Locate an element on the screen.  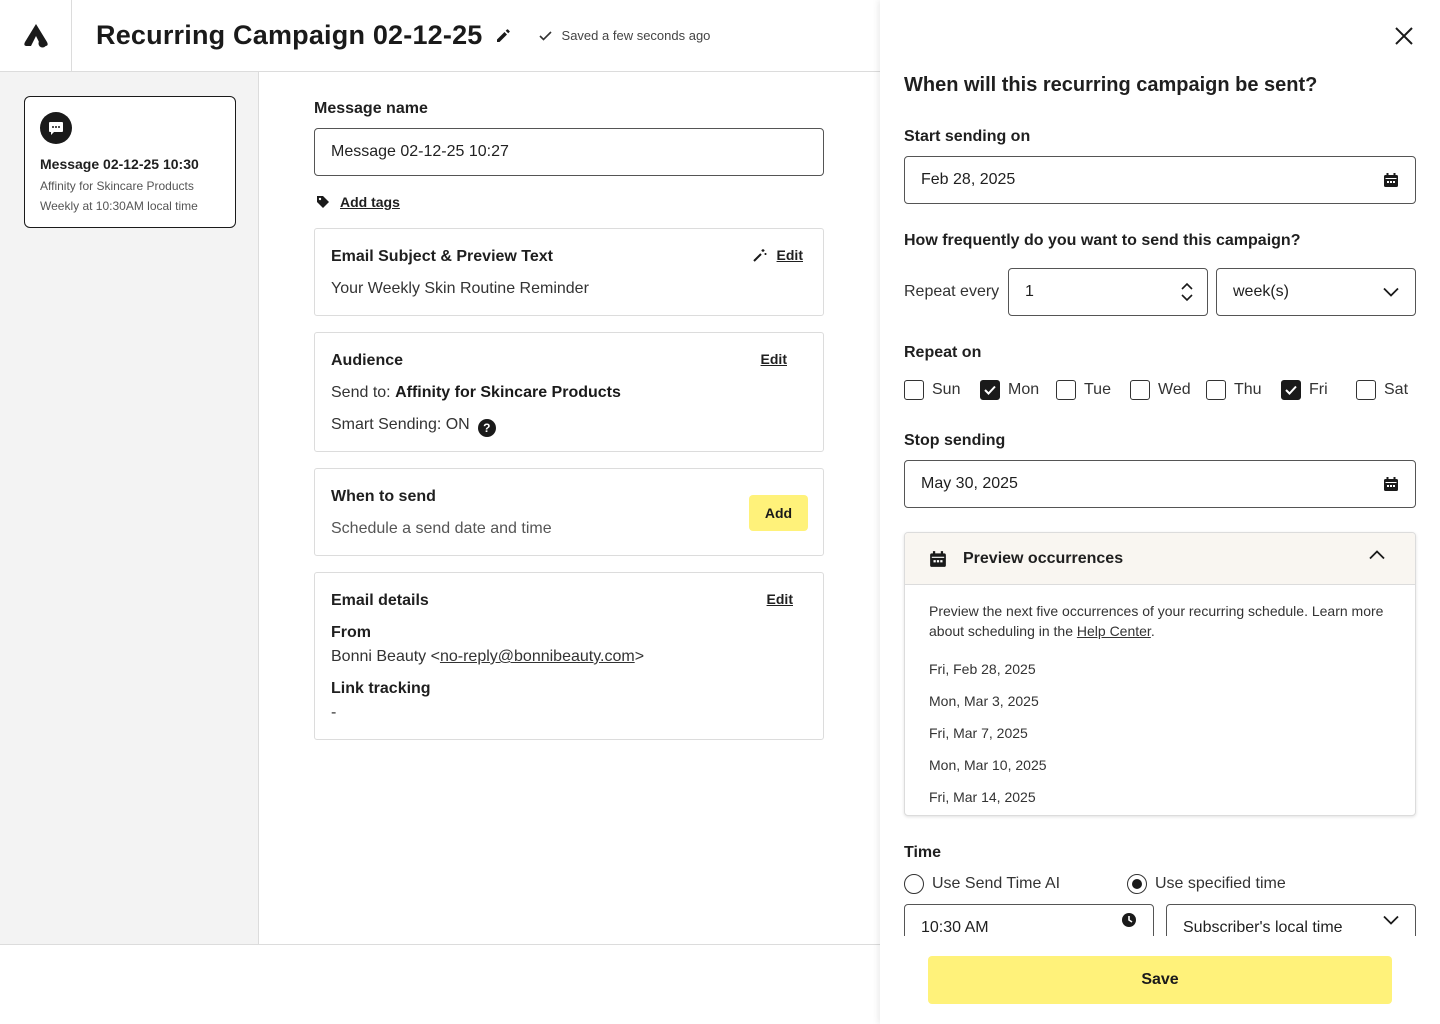
stop-date-value: May 30, 2025 is located at coordinates (969, 483).